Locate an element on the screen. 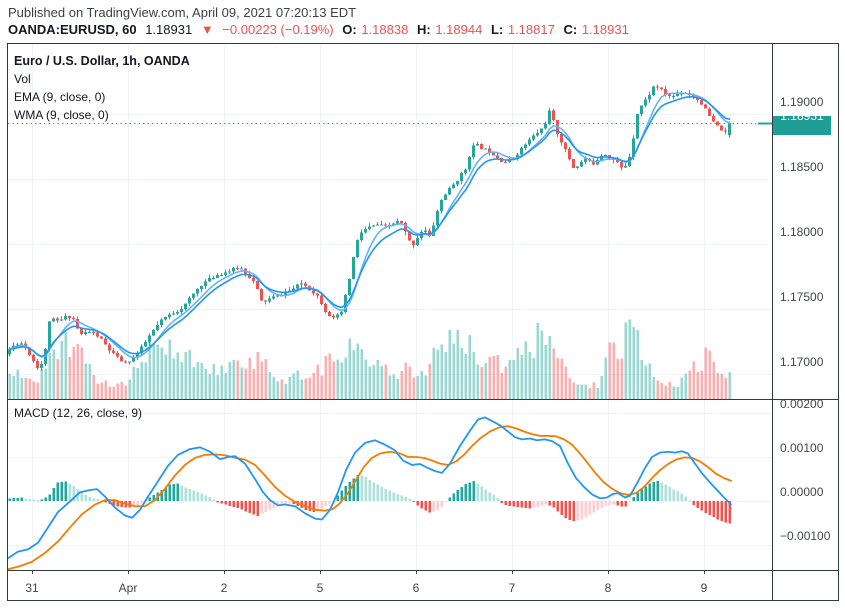 The image size is (845, 611). low-label: L: is located at coordinates (497, 29).